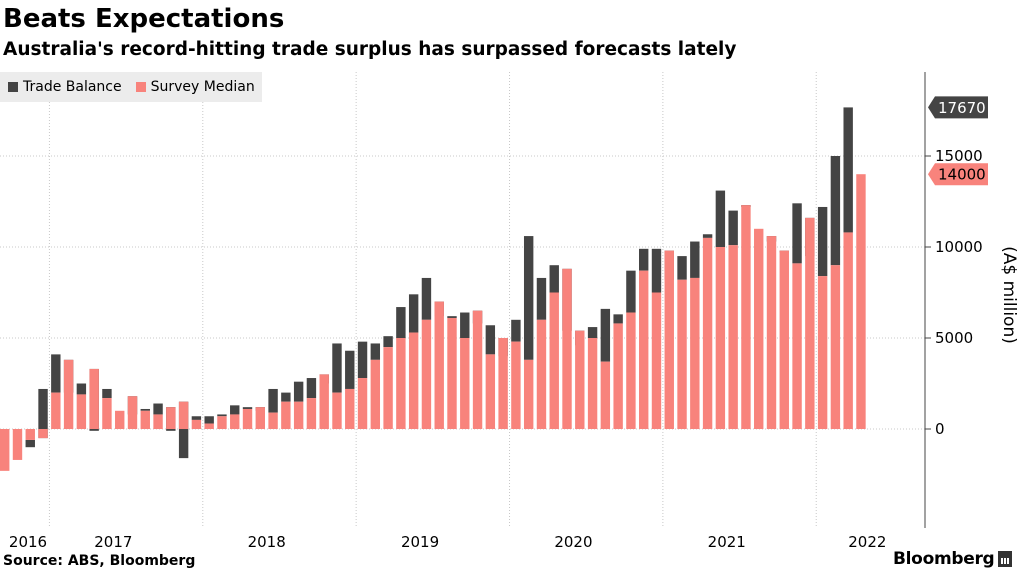  I want to click on callout-label: 14000, so click(962, 175).